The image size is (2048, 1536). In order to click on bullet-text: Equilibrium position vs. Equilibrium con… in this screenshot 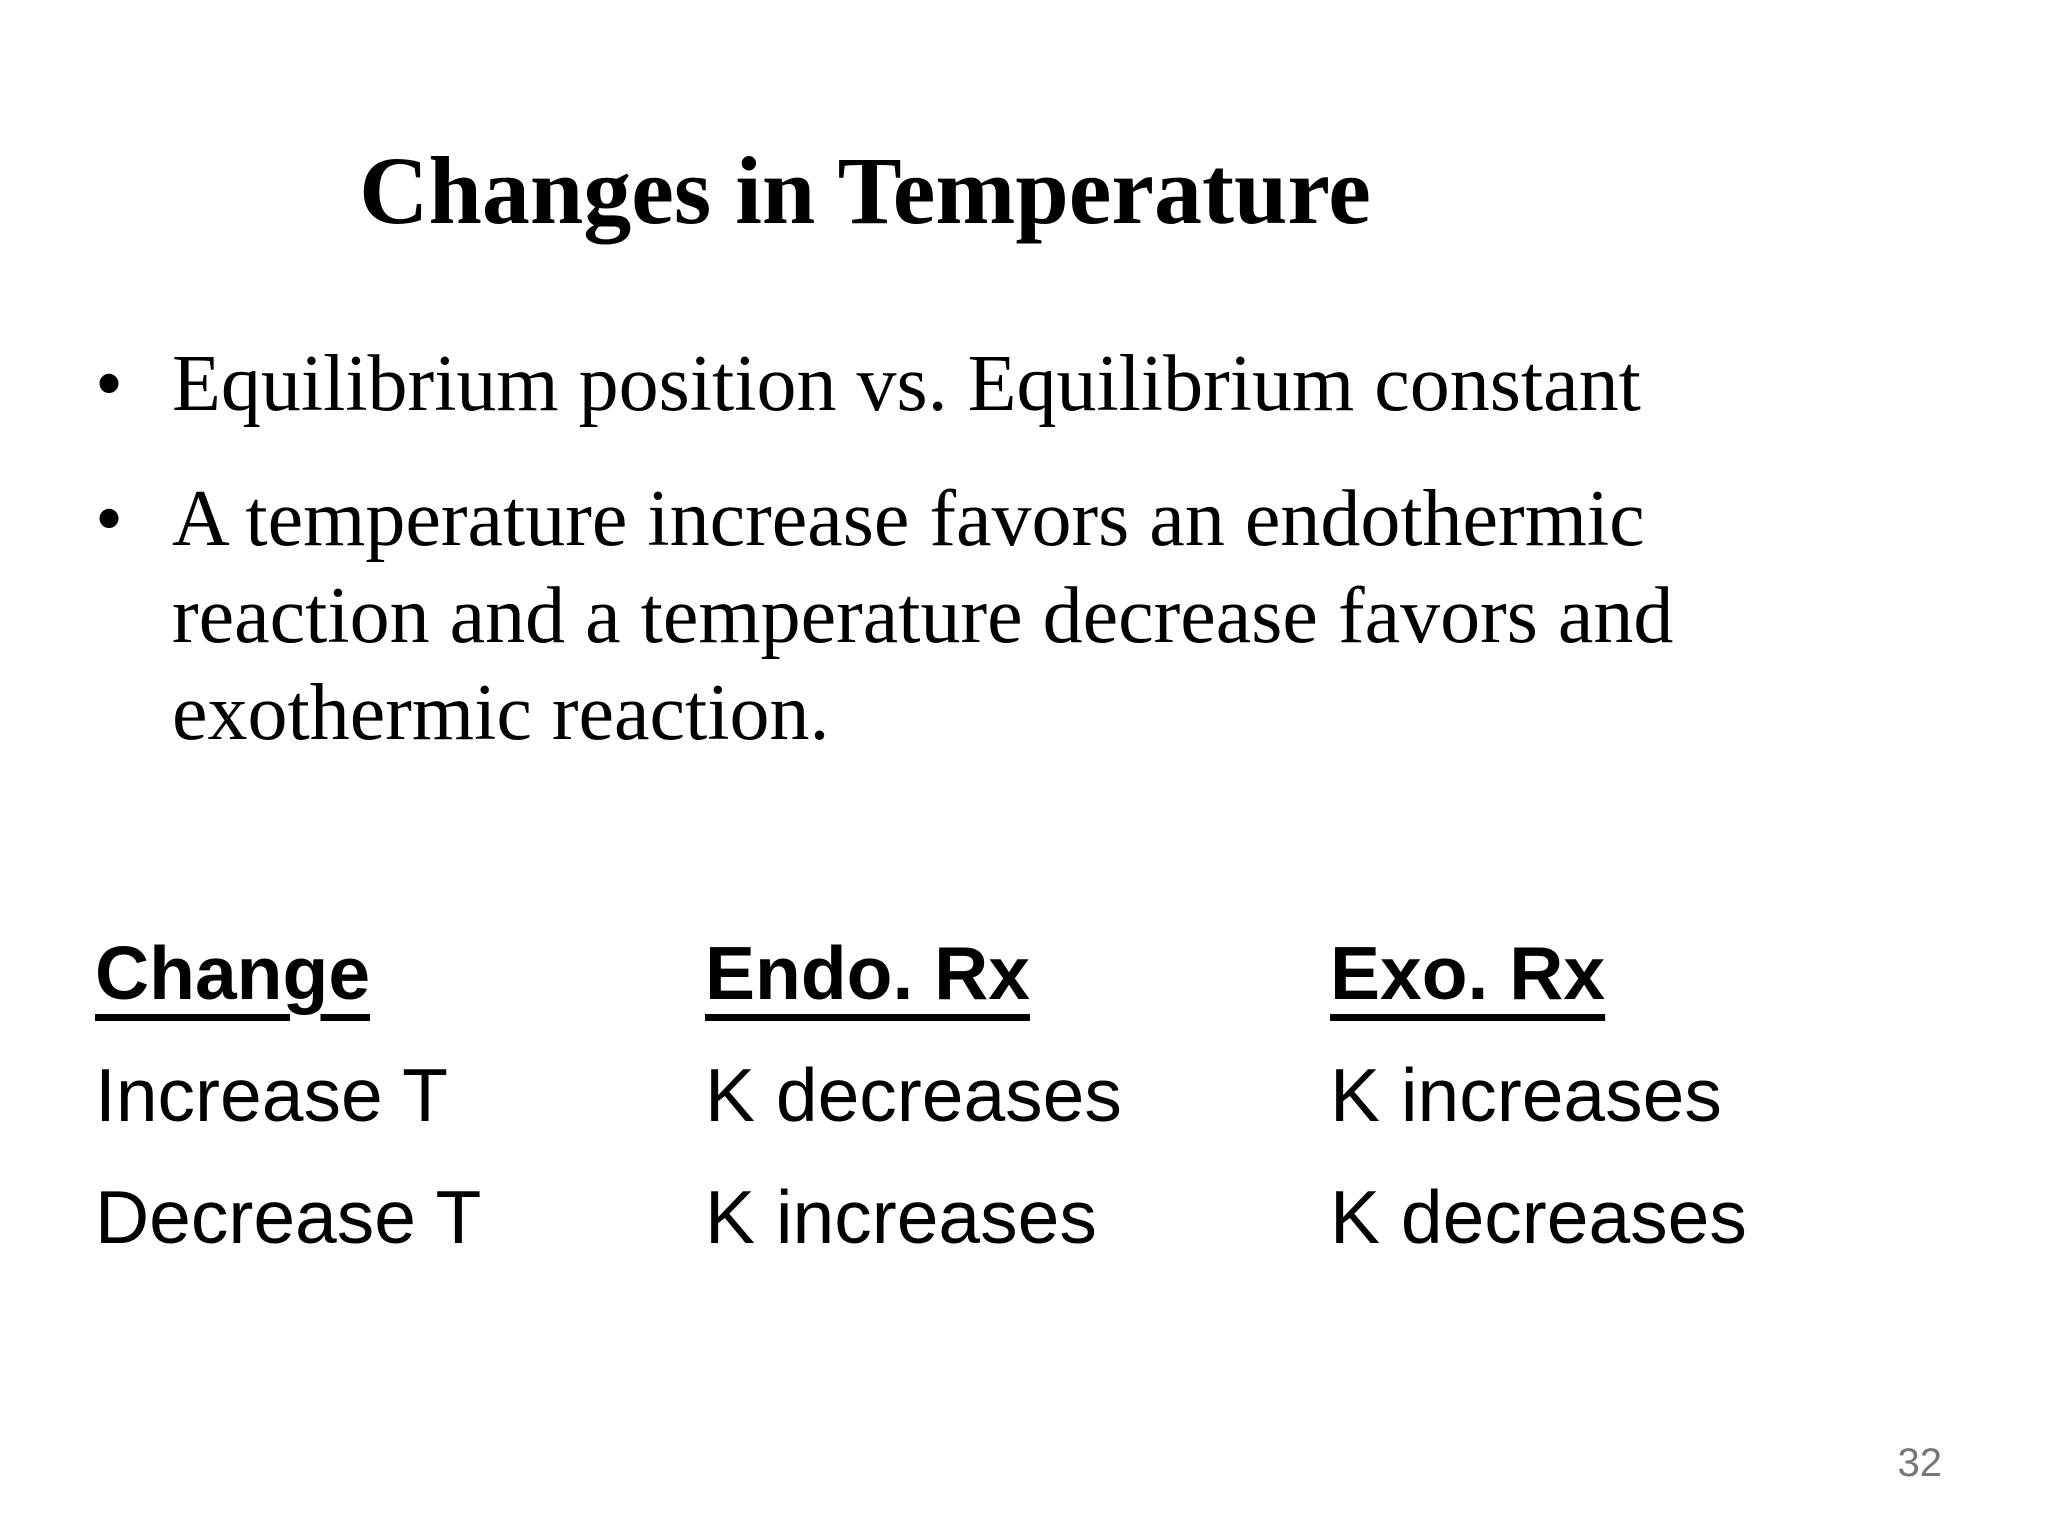, I will do `click(906, 384)`.